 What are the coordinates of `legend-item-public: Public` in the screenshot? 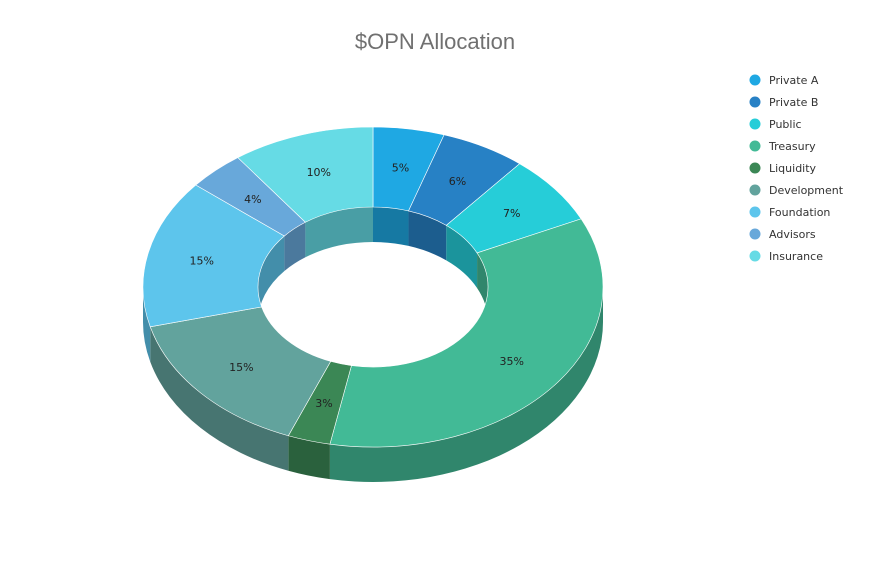 It's located at (775, 124).